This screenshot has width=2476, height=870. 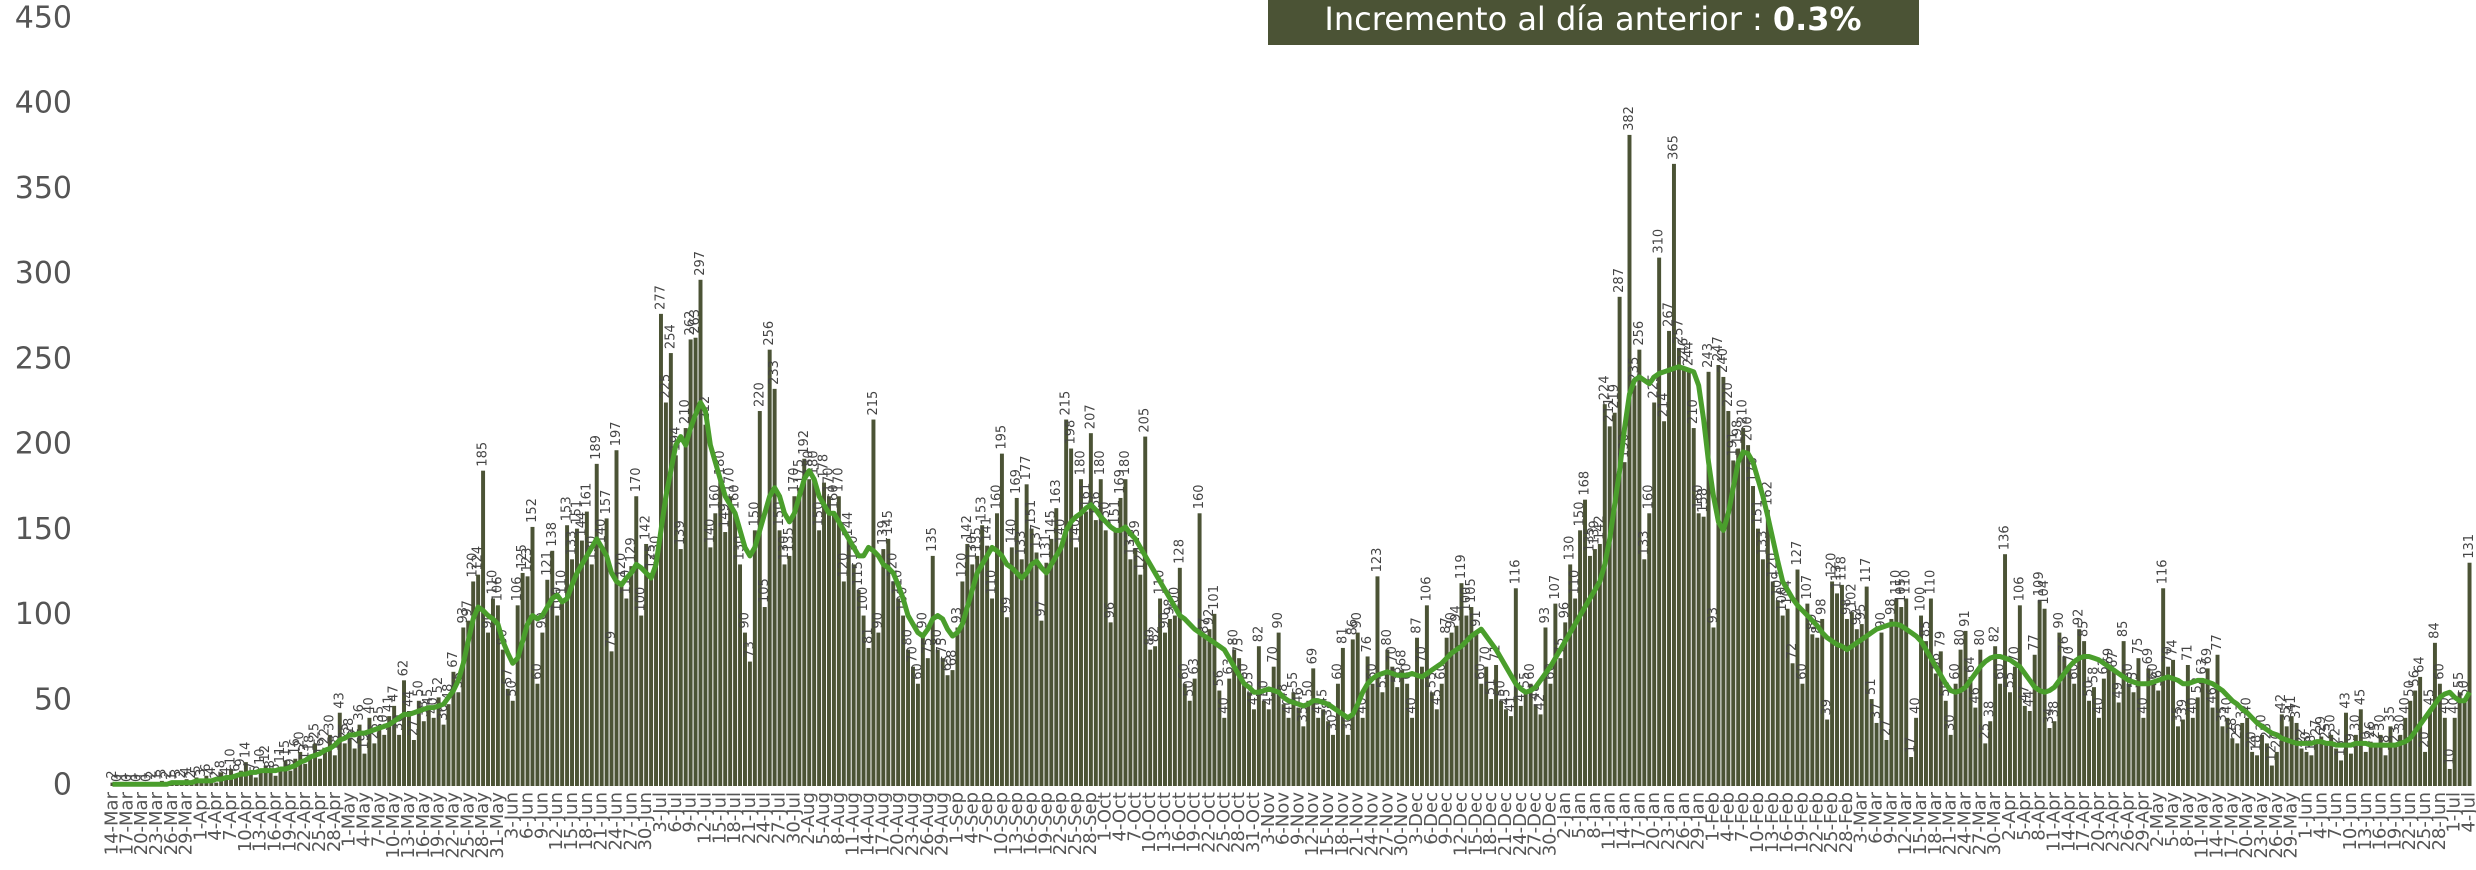 What do you see at coordinates (438, 825) in the screenshot?
I see `x-tick-label: 19-May` at bounding box center [438, 825].